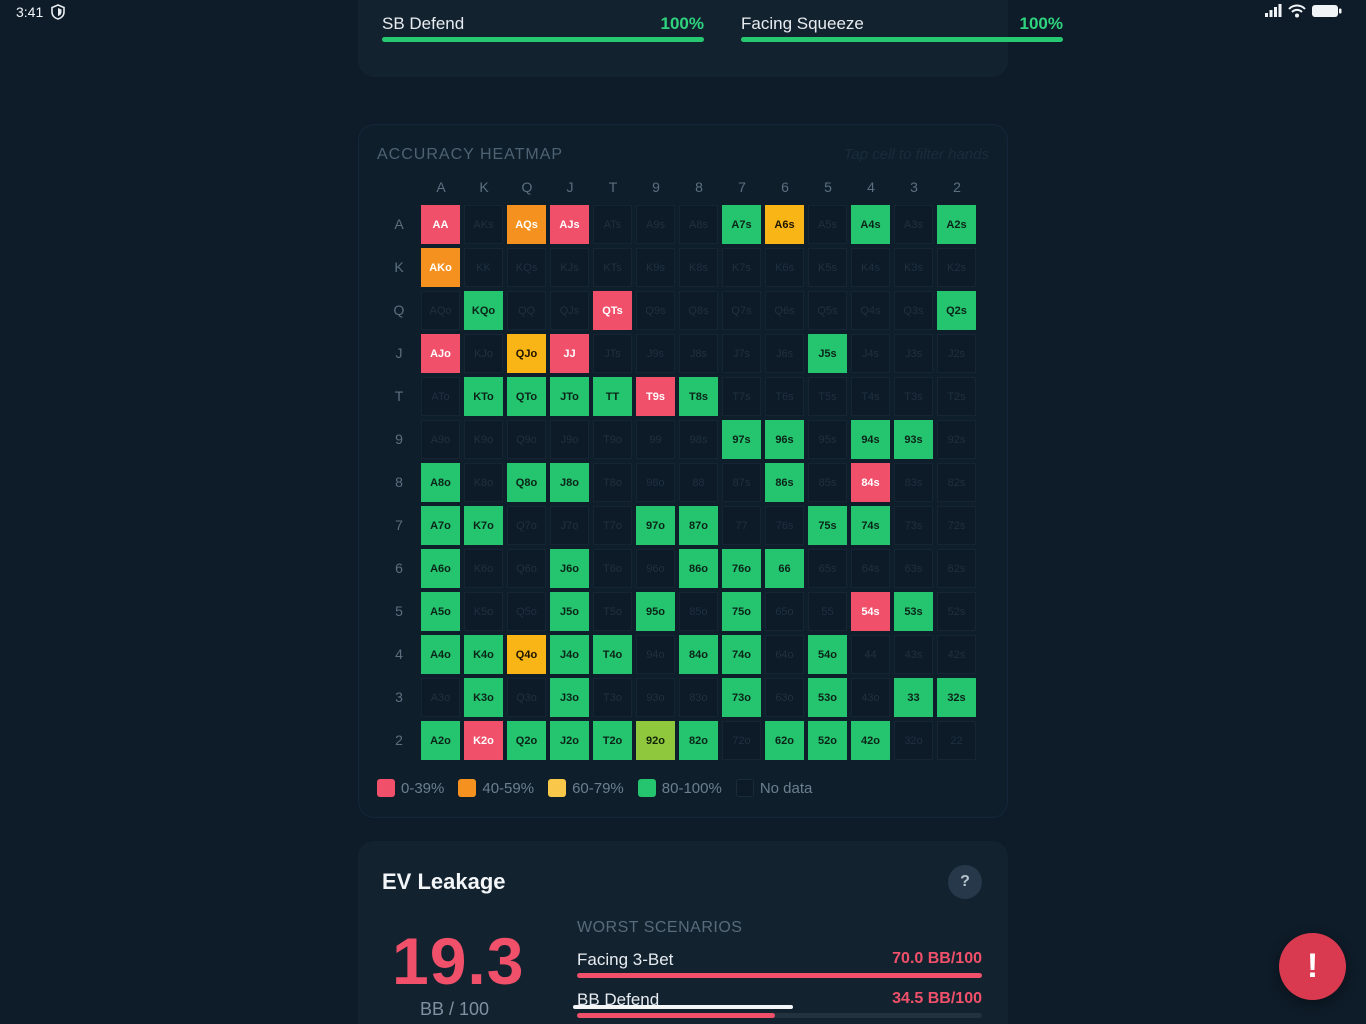 The image size is (1366, 1024). Describe the element at coordinates (440, 439) in the screenshot. I see `hand-cell-a9o: A9o` at that location.